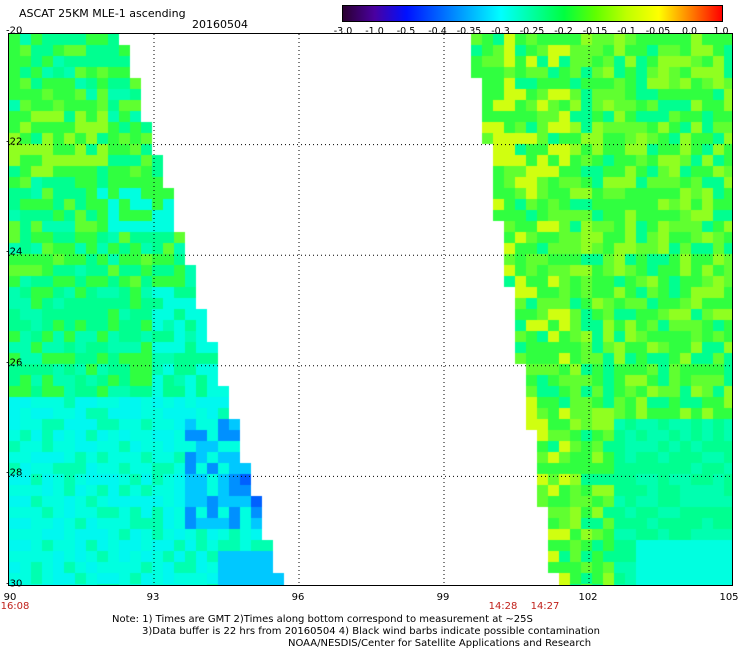 The image size is (740, 650). I want to click on colorbar-label: 1.0, so click(721, 31).